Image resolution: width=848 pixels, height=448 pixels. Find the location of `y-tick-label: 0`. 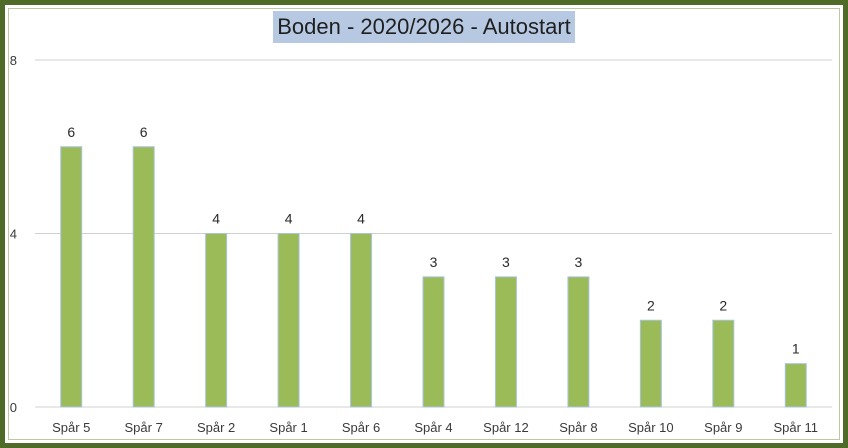

y-tick-label: 0 is located at coordinates (13, 407).